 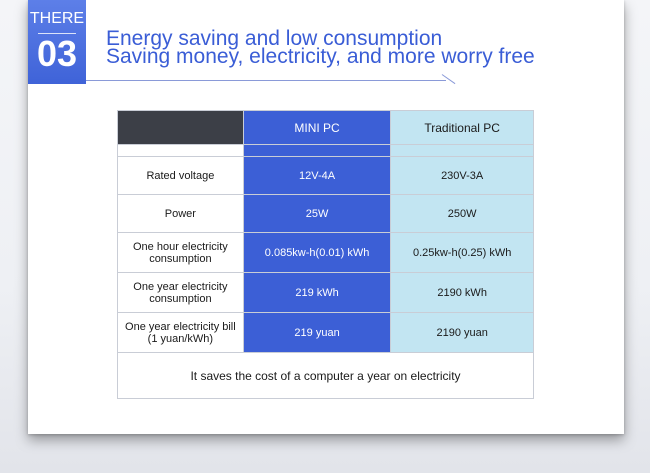 What do you see at coordinates (317, 292) in the screenshot?
I see `mini-pc-value: 219 kWh` at bounding box center [317, 292].